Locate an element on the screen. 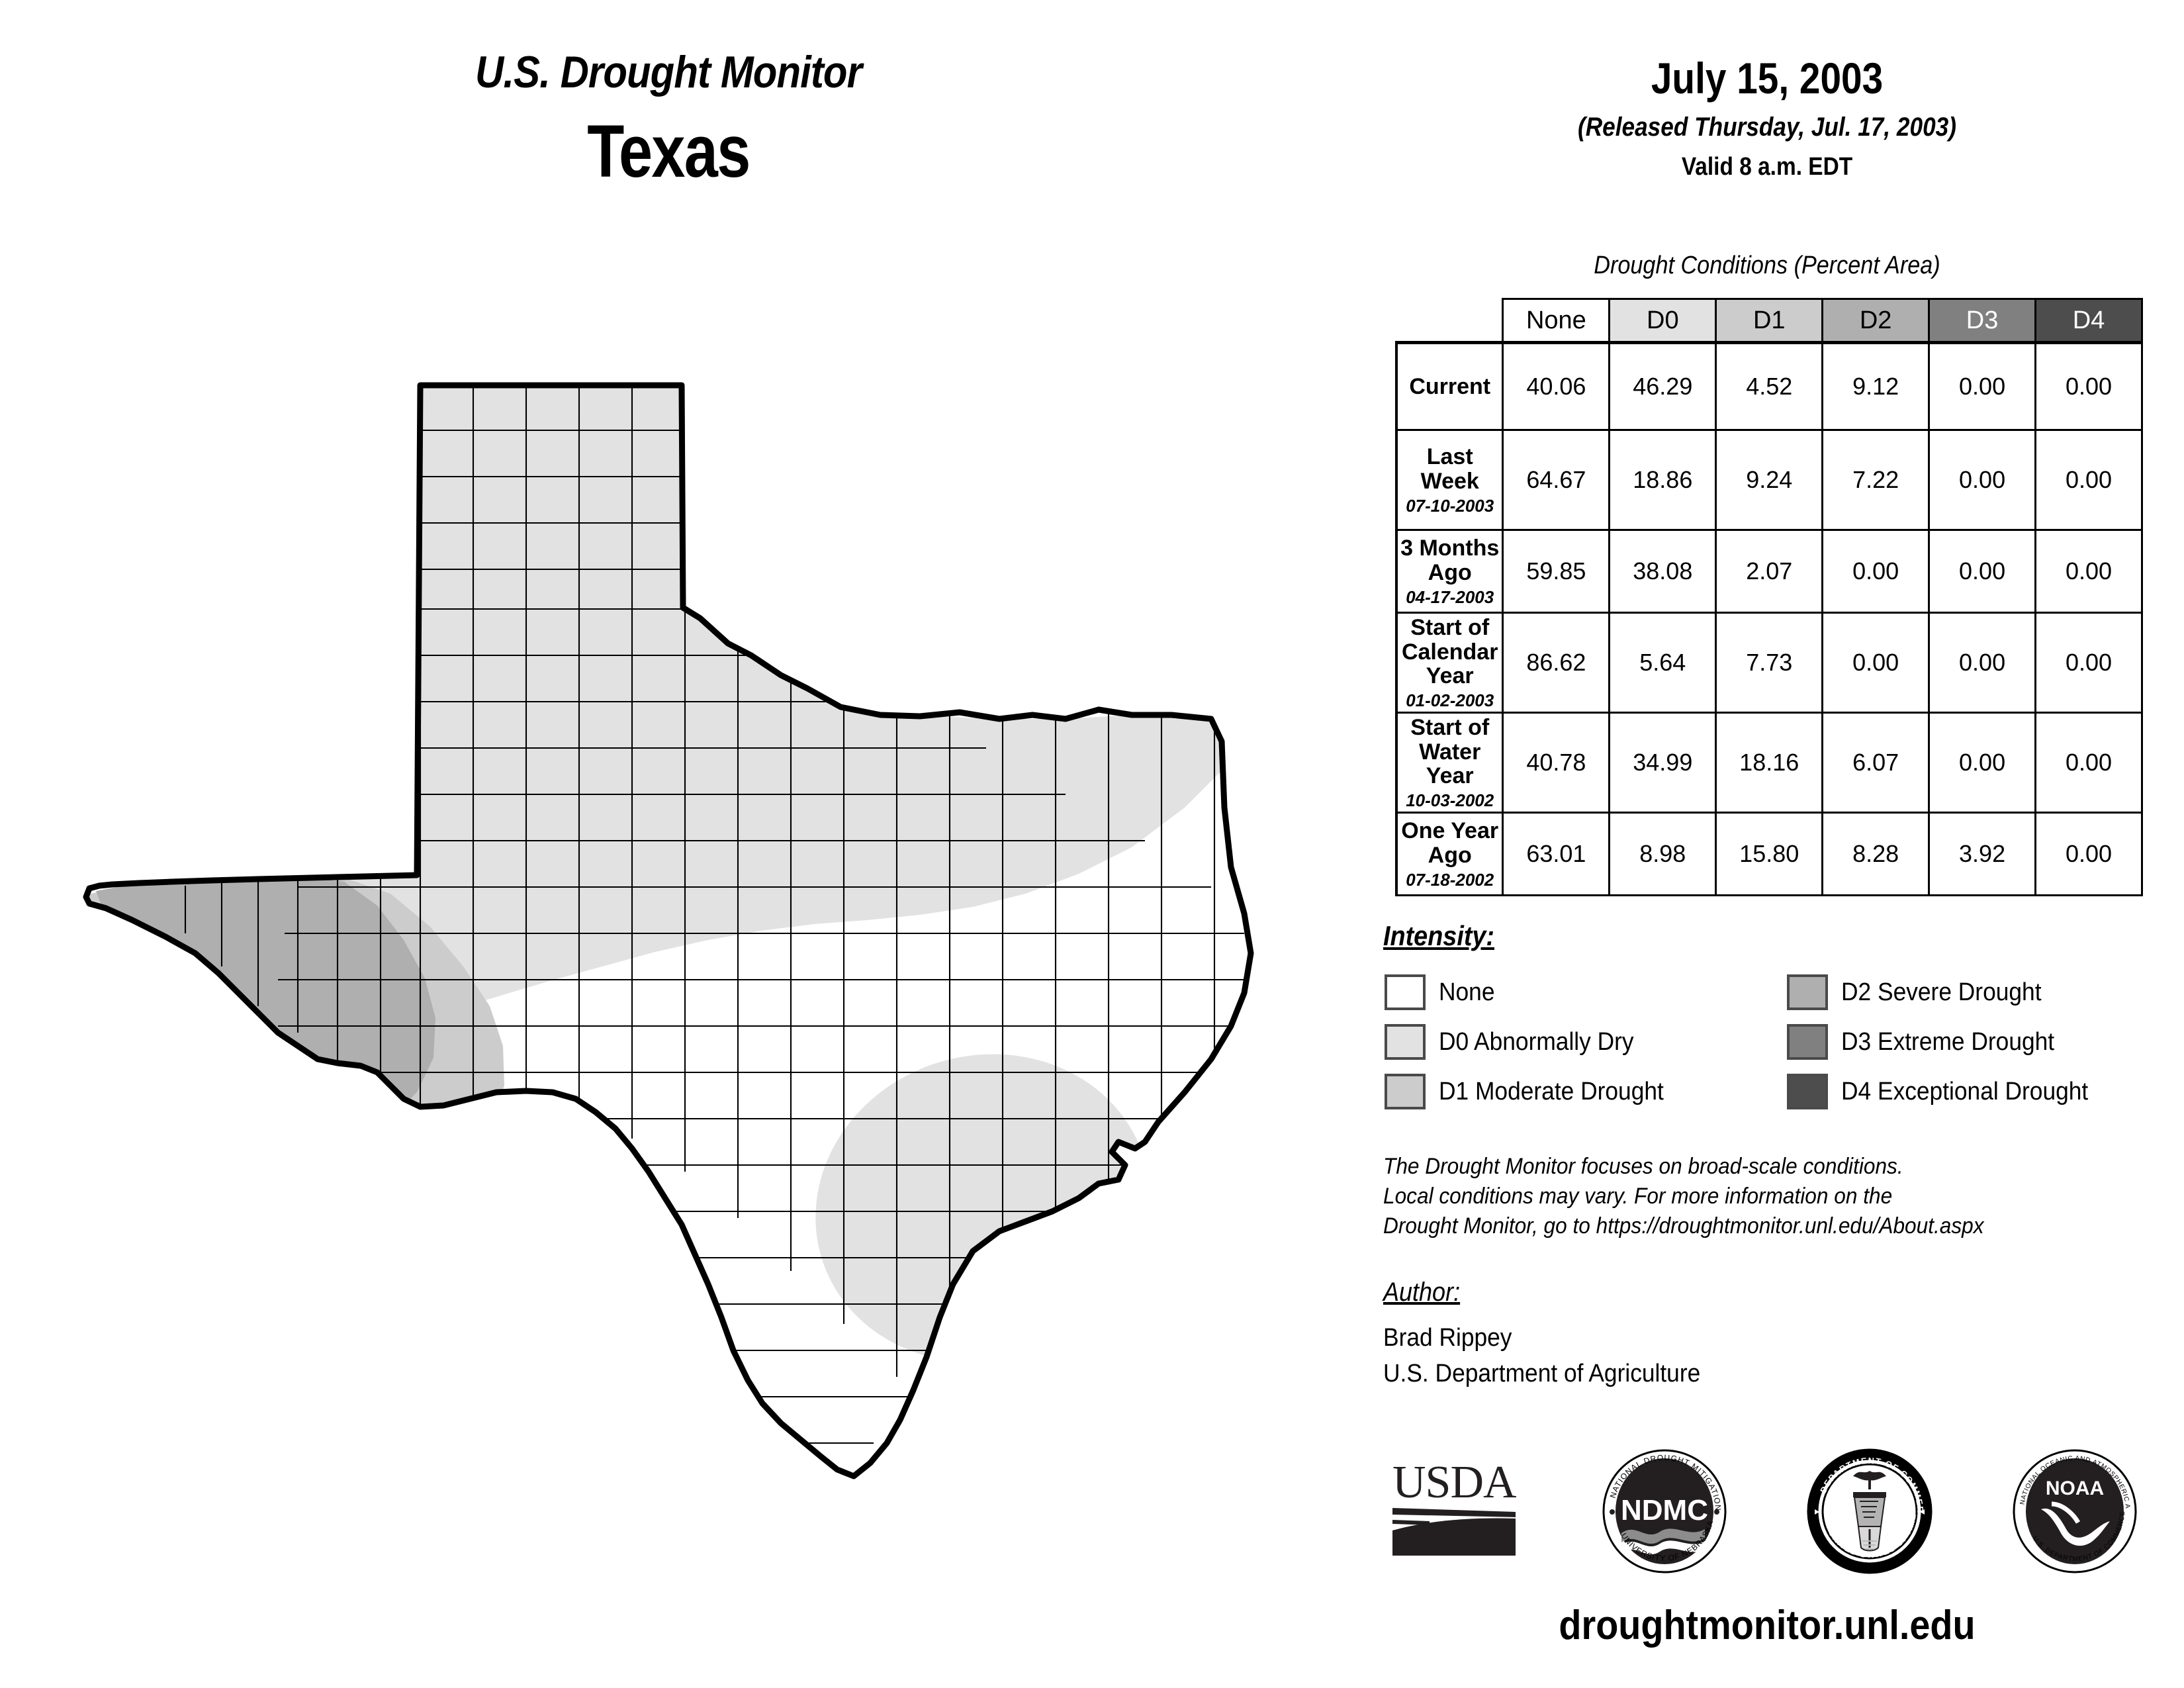 This screenshot has width=2184, height=1688. table-caption: Drought Conditions (Percent Area) is located at coordinates (1767, 265).